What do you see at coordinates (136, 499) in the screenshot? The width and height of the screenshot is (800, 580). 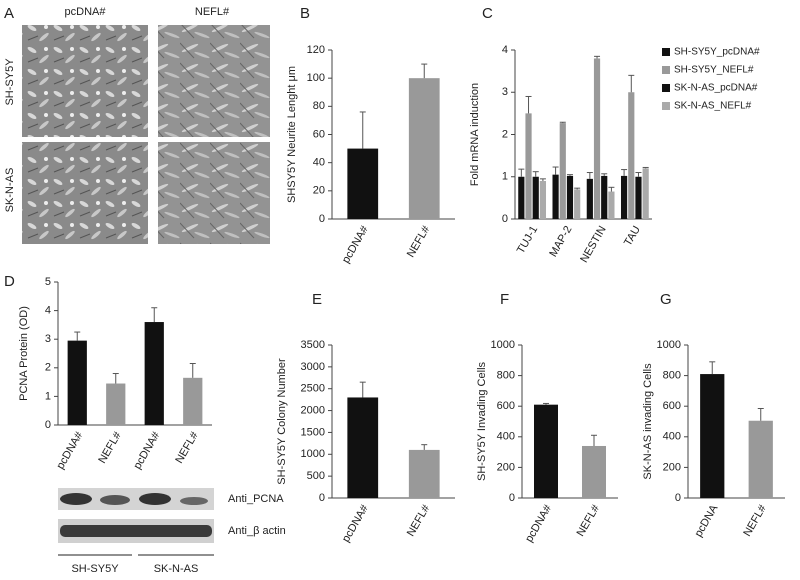 I see `blot-strip` at bounding box center [136, 499].